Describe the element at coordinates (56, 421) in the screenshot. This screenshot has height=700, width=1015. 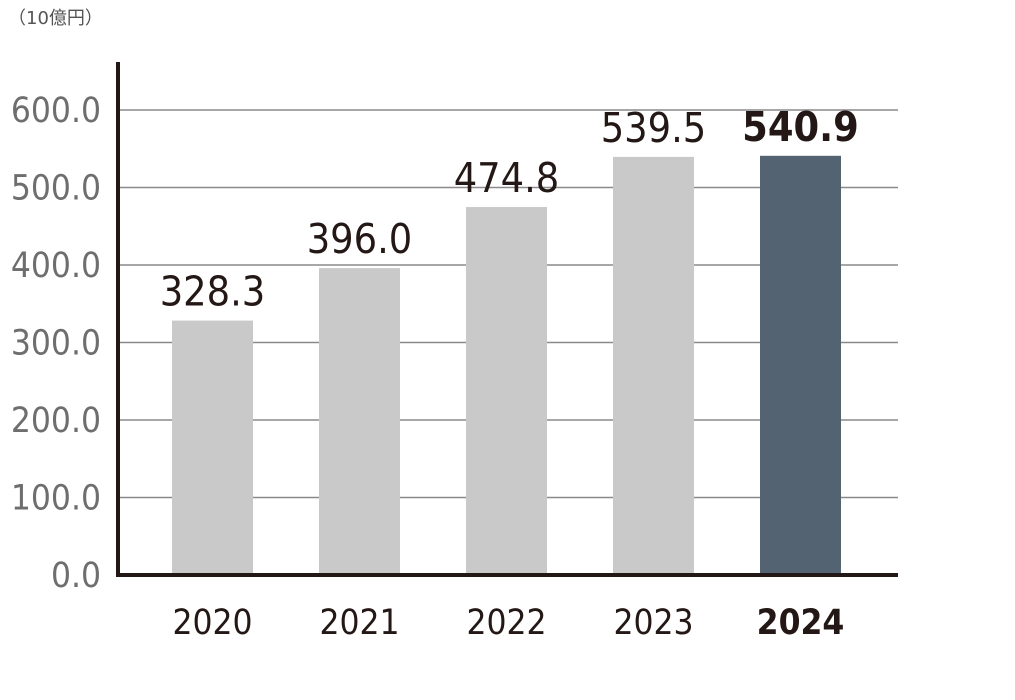
I see `y-tick-label: 200.0` at that location.